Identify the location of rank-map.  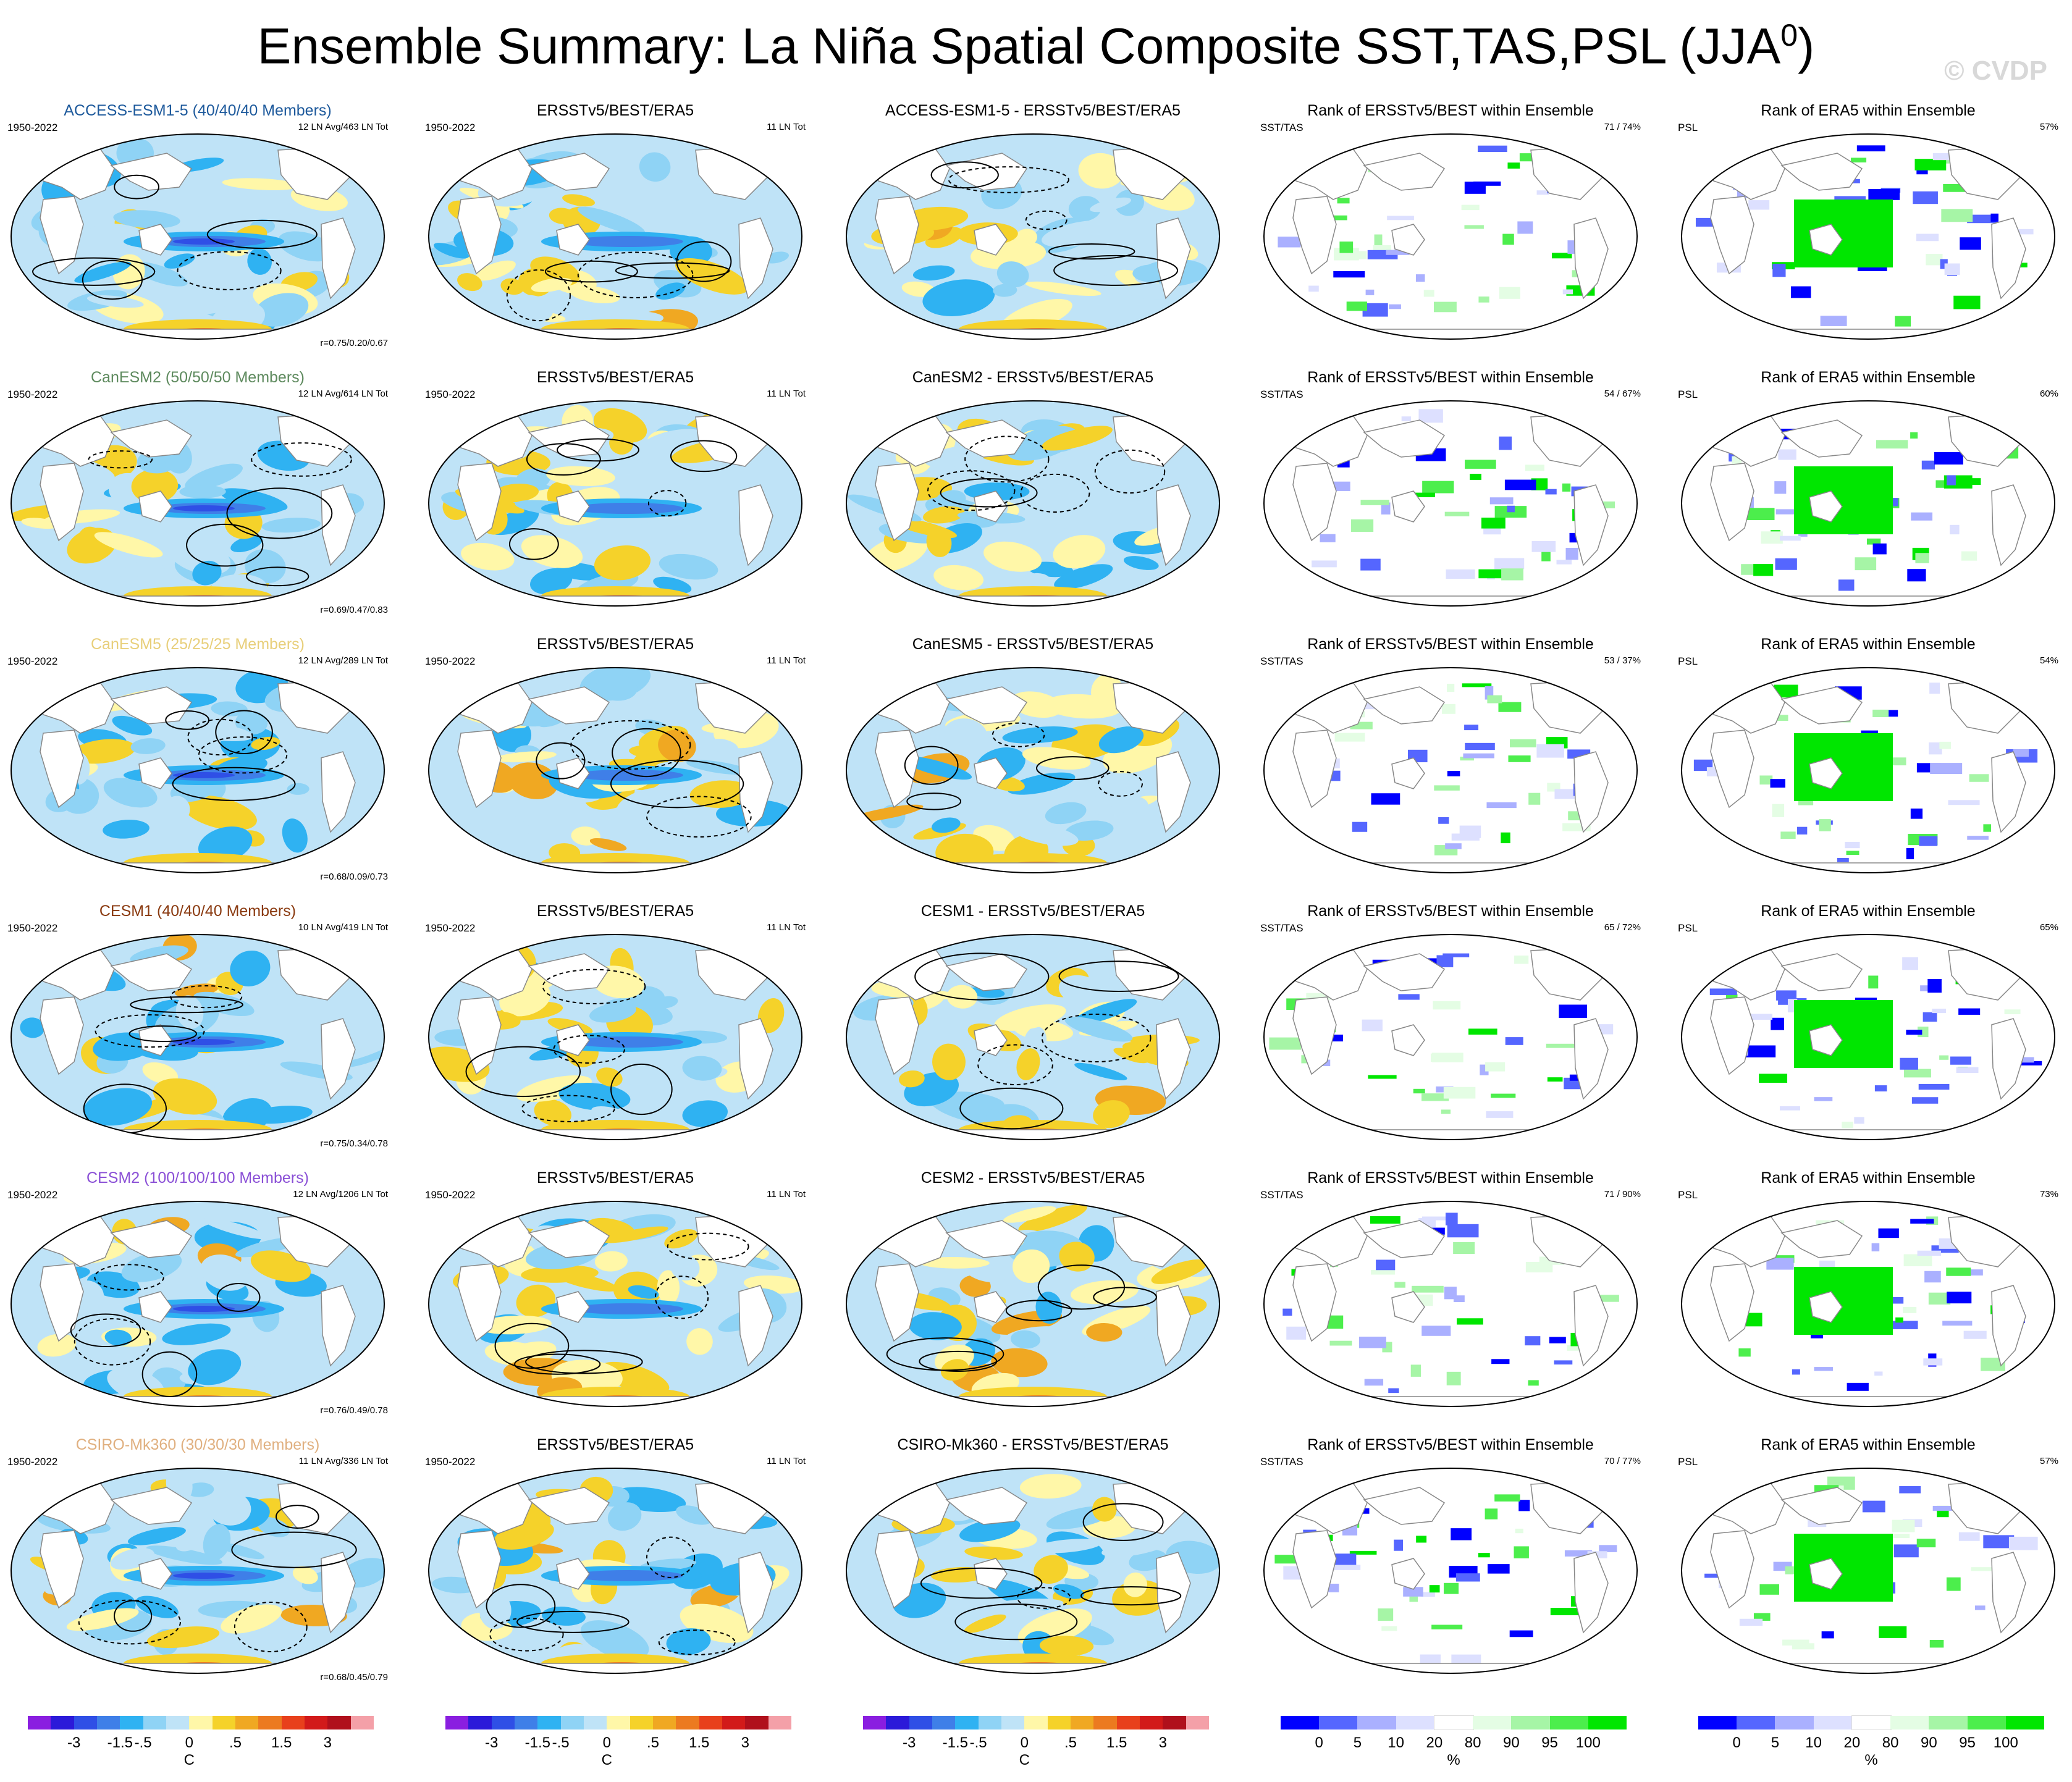
(1868, 1304).